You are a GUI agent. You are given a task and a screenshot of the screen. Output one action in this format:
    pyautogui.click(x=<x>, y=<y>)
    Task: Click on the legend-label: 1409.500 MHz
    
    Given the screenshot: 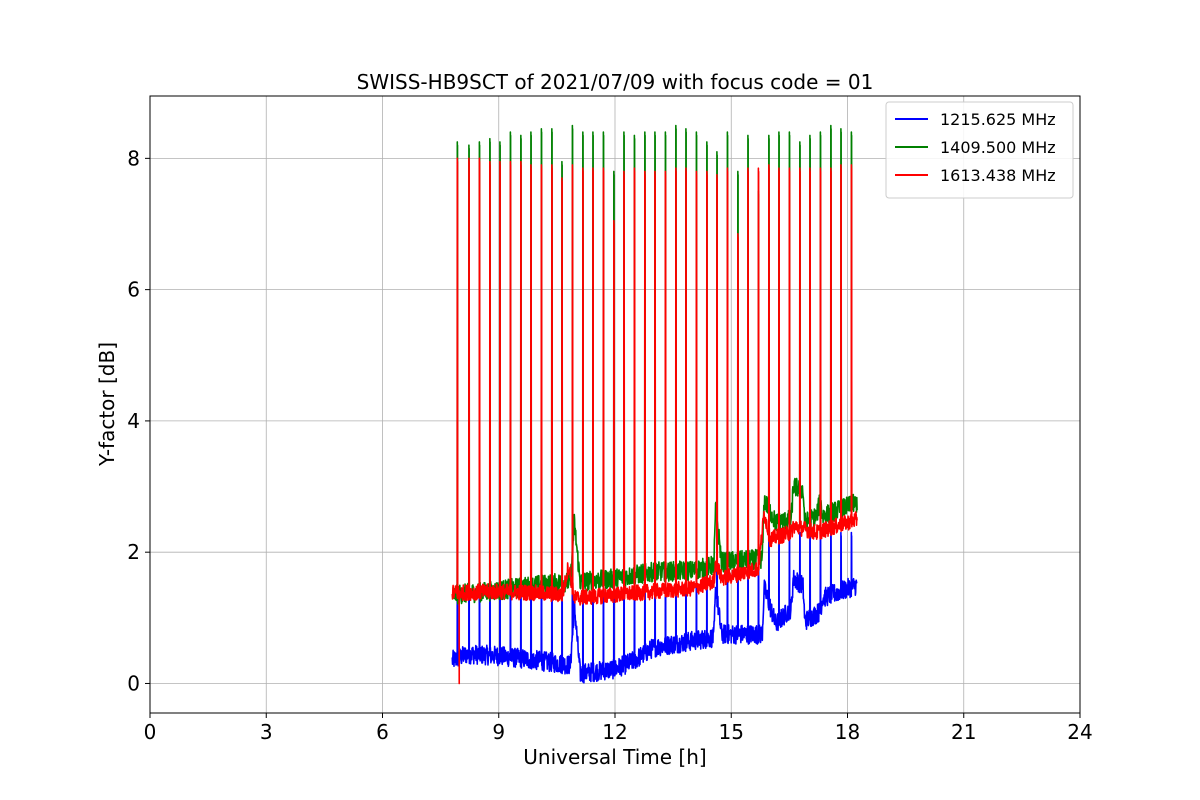 What is the action you would take?
    pyautogui.click(x=998, y=147)
    